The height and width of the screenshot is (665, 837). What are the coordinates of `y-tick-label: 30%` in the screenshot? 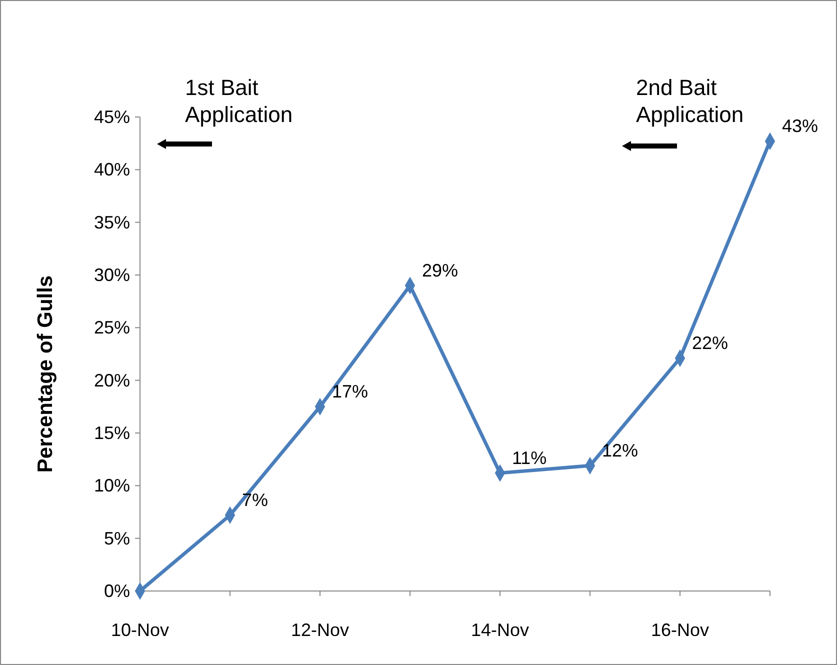 It's located at (112, 275).